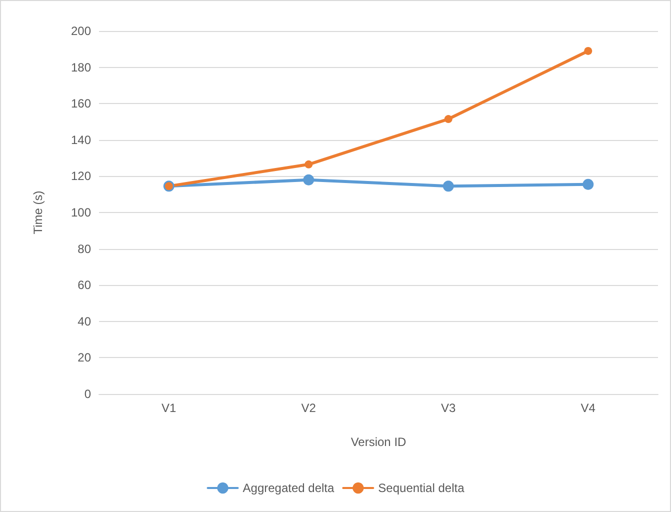 The height and width of the screenshot is (512, 671). What do you see at coordinates (81, 103) in the screenshot?
I see `y-tick-label: 160` at bounding box center [81, 103].